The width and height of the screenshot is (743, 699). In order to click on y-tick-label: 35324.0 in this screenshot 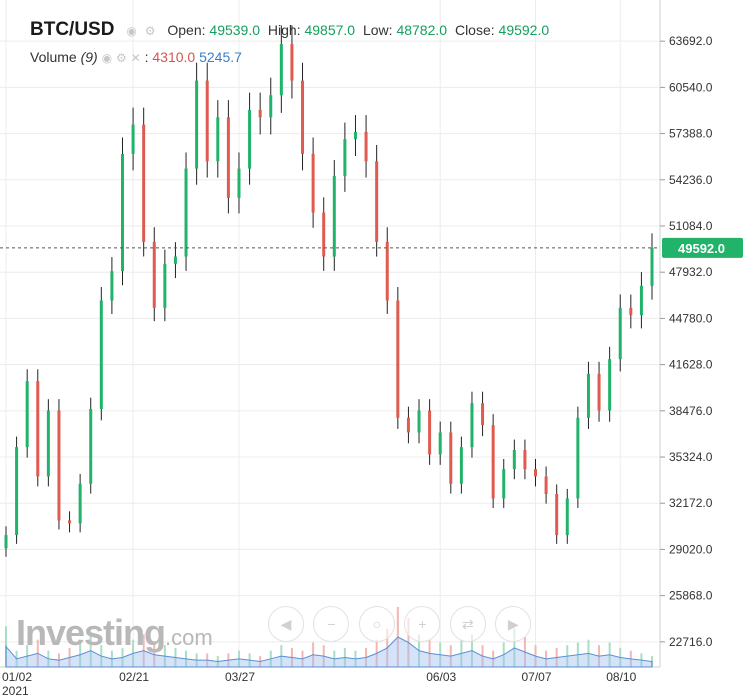, I will do `click(691, 457)`.